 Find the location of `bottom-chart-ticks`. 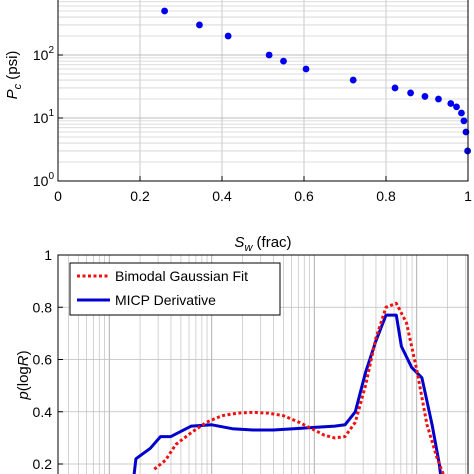

bottom-chart-ticks is located at coordinates (60, 359).